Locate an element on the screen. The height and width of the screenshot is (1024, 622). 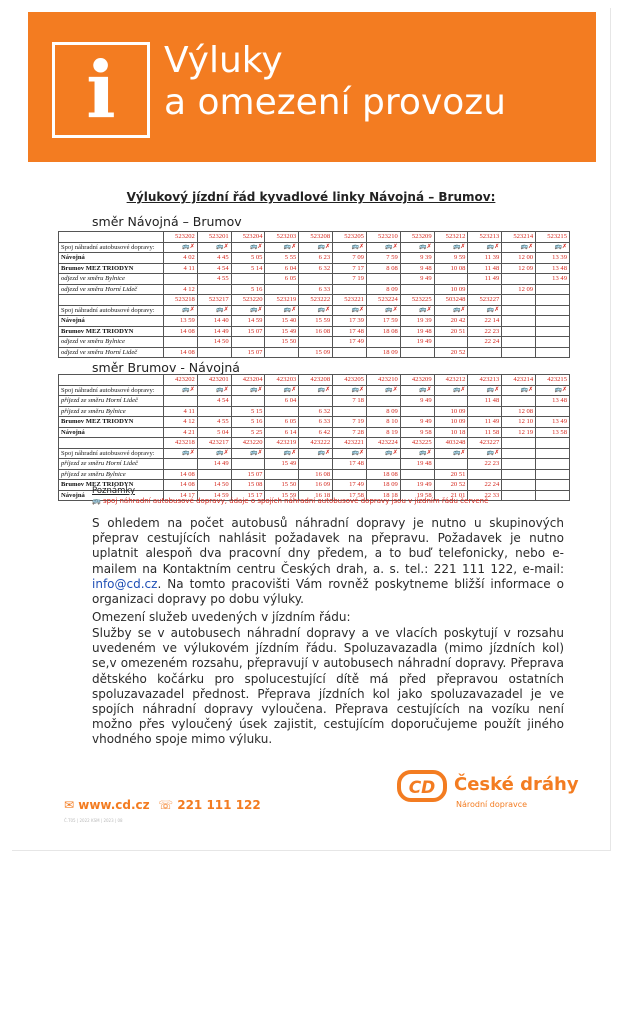
time-cell: 9 58 is located at coordinates (417, 432).